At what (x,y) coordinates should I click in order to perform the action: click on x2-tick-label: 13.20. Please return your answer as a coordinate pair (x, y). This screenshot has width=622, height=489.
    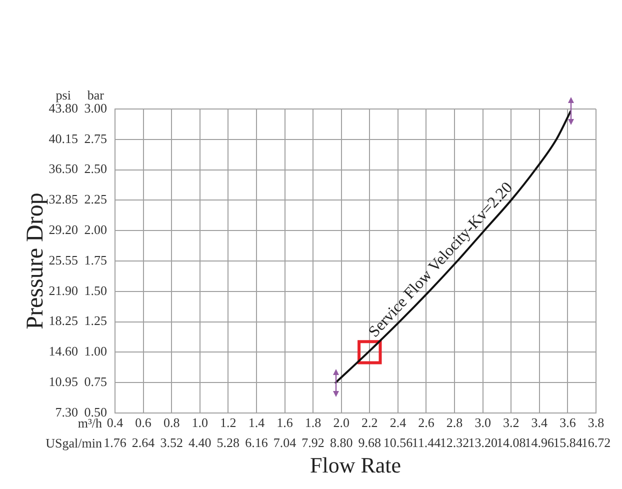
    Looking at the image, I should click on (483, 442).